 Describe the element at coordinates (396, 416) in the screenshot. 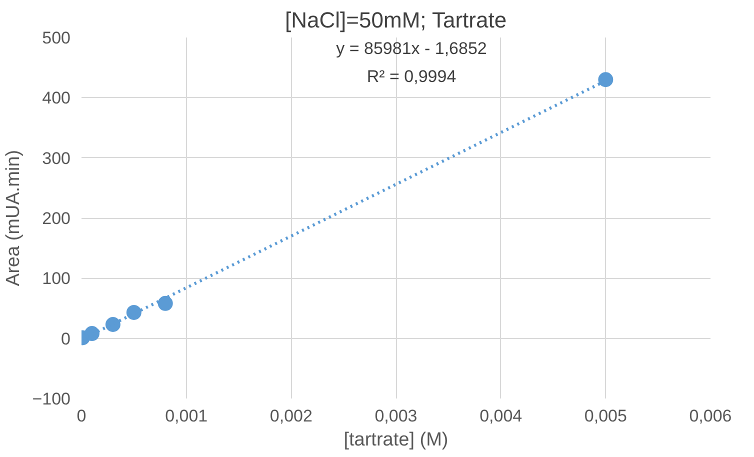

I see `x-tick-label: 0,003` at that location.